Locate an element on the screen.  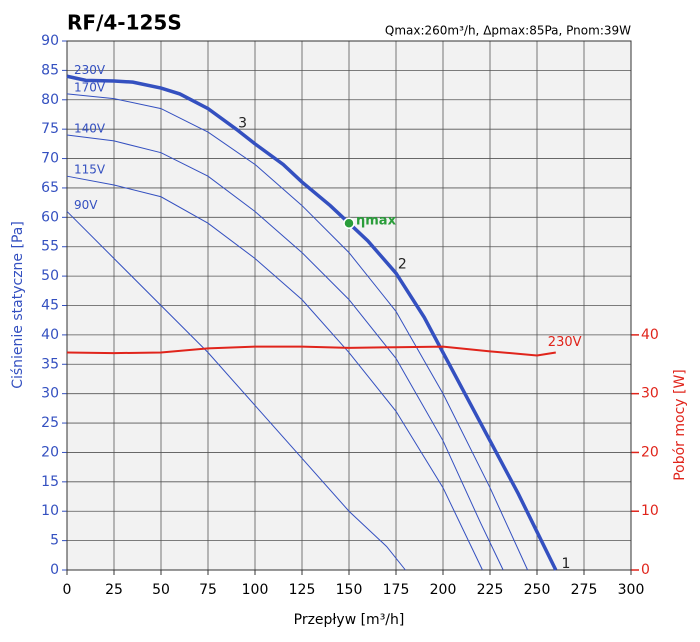
subtitle: Qmax:260m³/h, Δpmax:85Pa, Pnom:39W is located at coordinates (508, 31).